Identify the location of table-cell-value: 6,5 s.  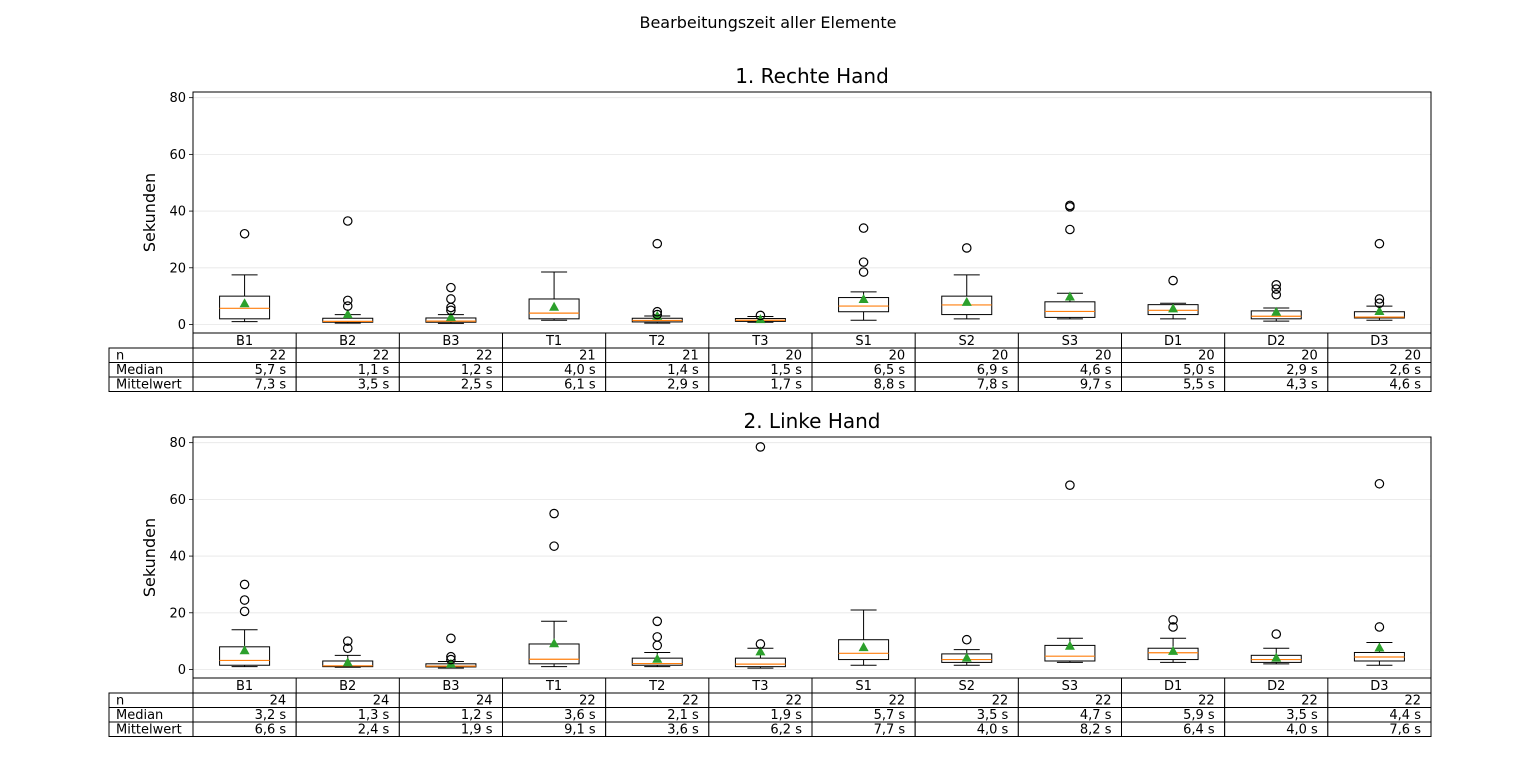
(890, 370).